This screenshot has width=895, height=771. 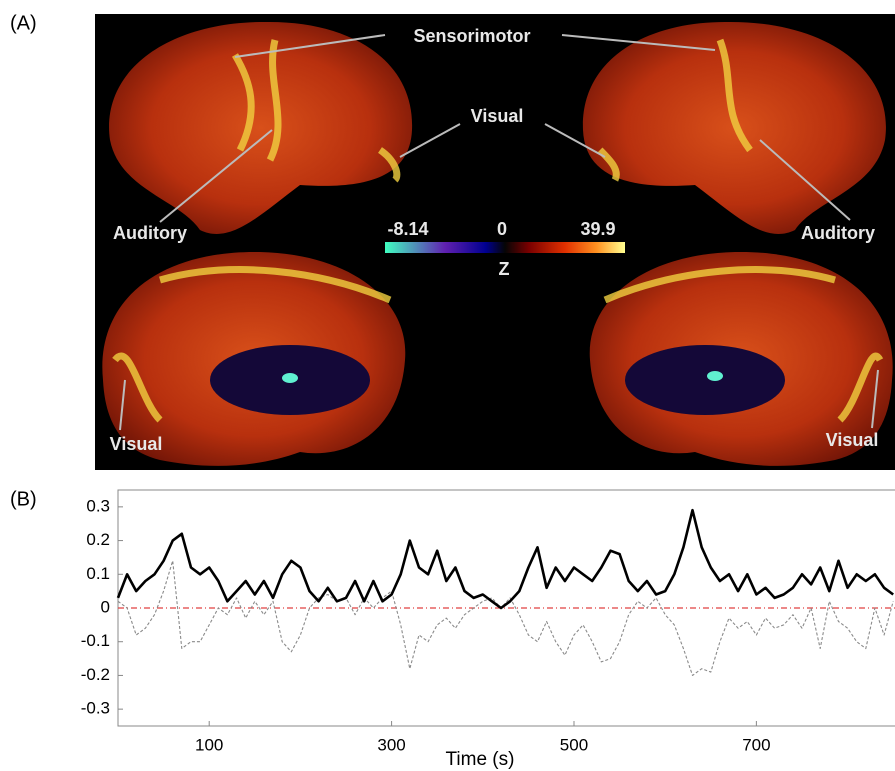 I want to click on y-tick-label: 0, so click(x=105, y=606).